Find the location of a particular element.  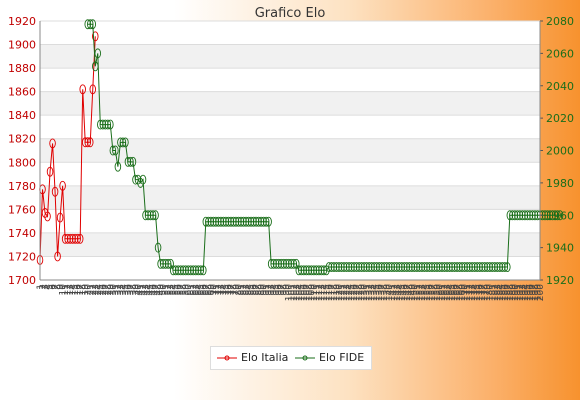

x-tick-label: 15 is located at coordinates (76, 289).